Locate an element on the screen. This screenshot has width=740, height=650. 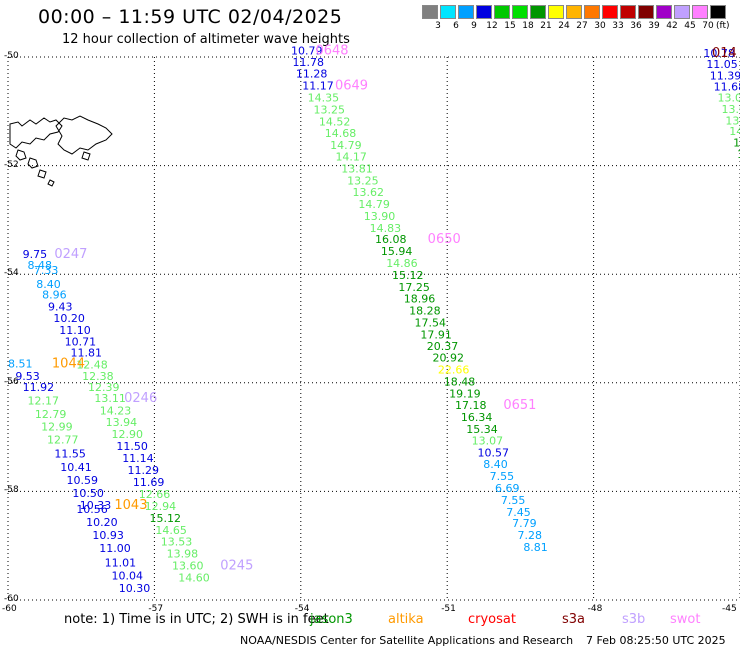
wave-height-value: 14.23 is located at coordinates (116, 410).